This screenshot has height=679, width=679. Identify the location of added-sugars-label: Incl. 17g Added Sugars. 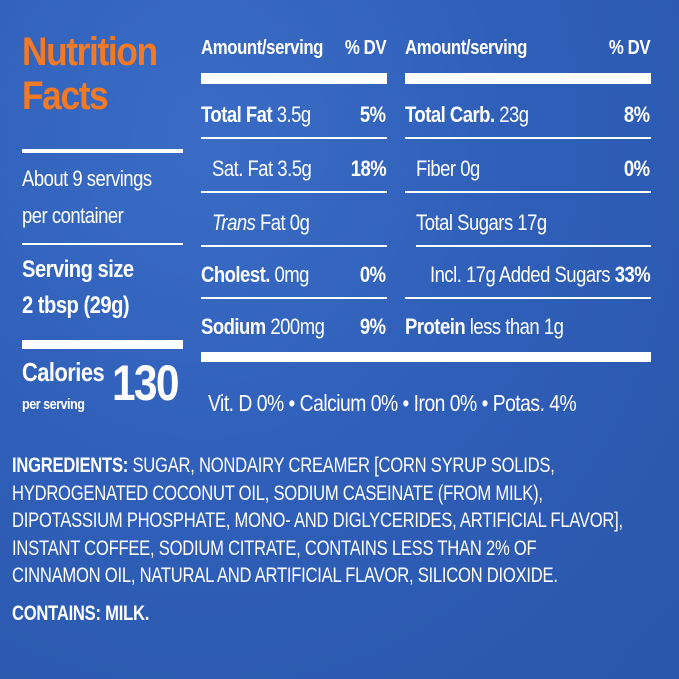
(520, 274).